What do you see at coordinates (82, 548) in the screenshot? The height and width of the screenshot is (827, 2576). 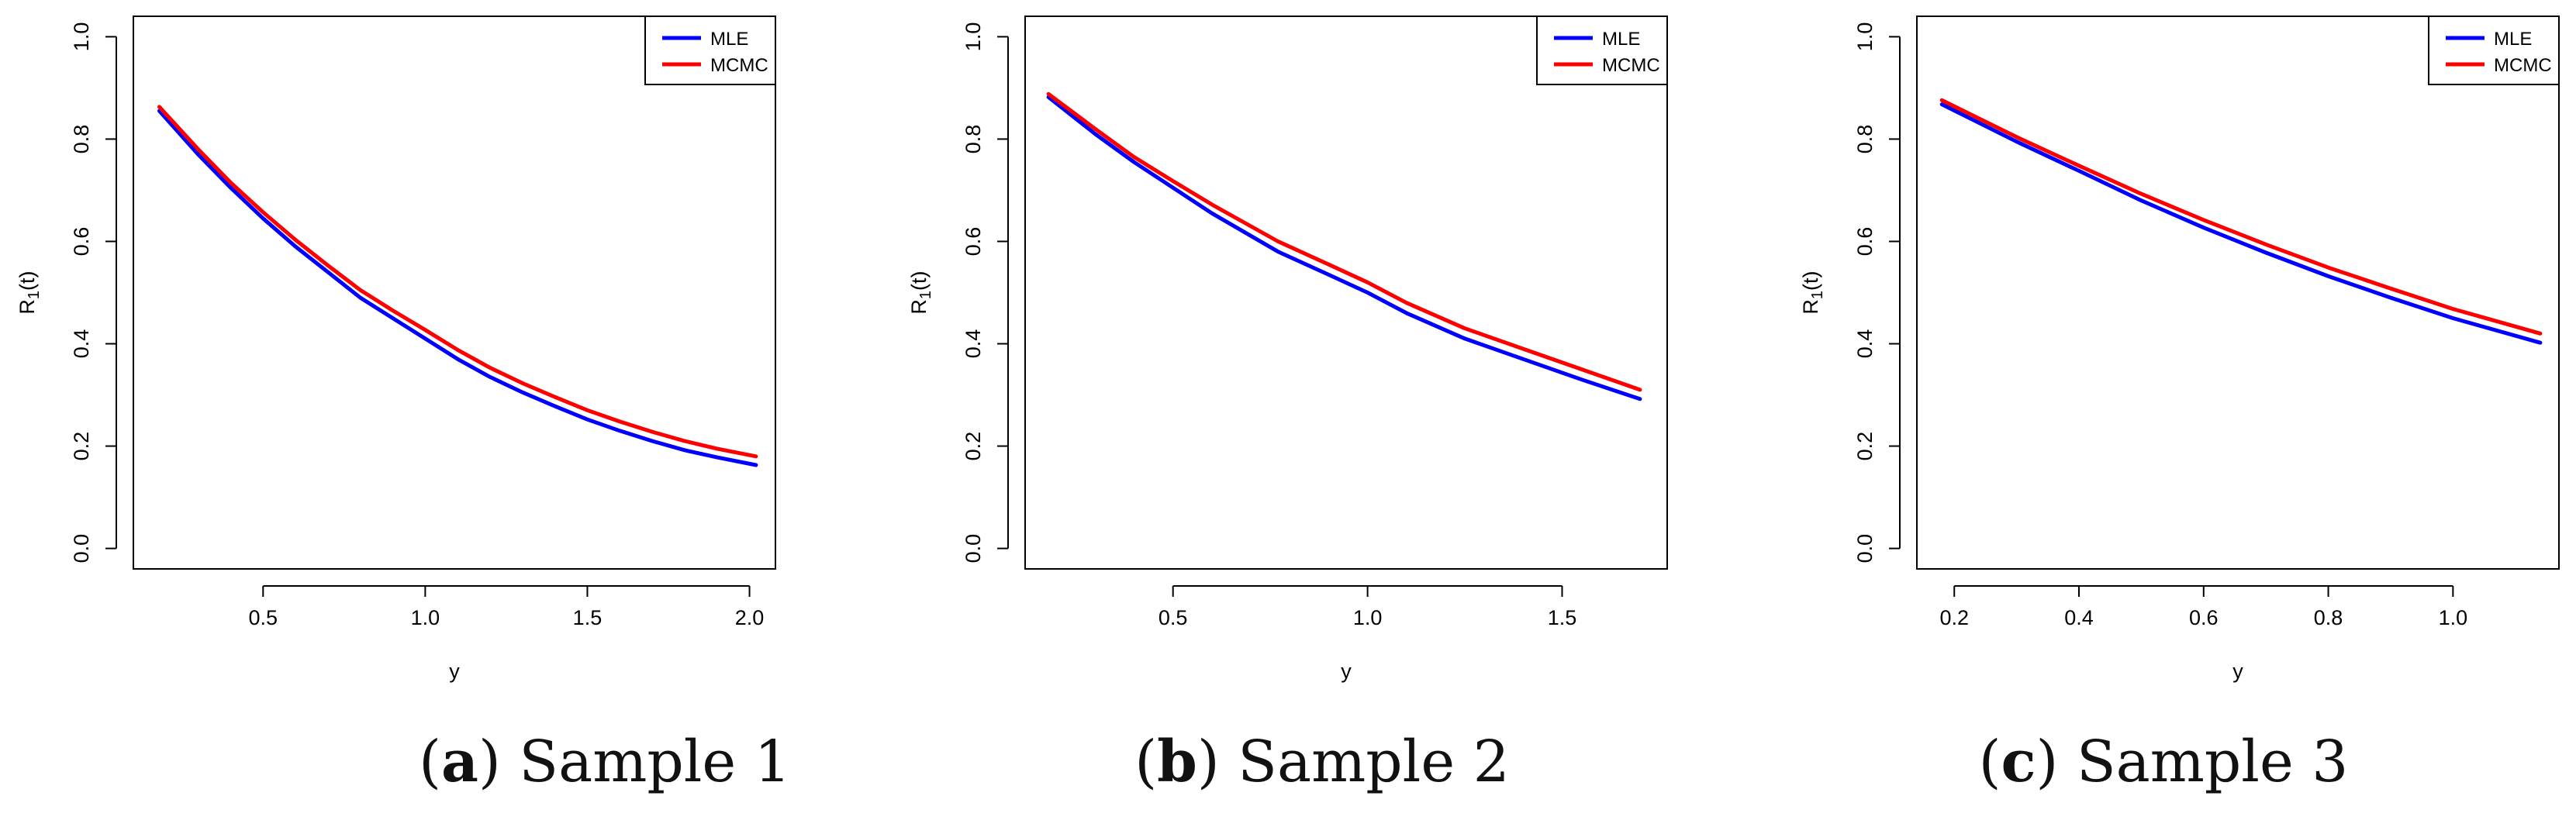 I see `chart-1-y-tick-label: 0.0` at bounding box center [82, 548].